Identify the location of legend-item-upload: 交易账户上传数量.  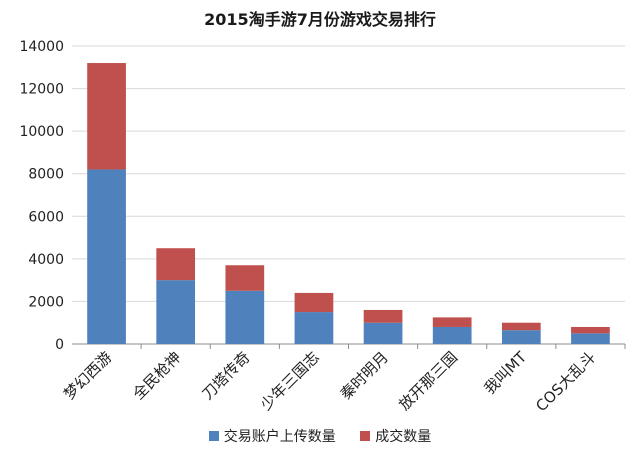
(272, 436).